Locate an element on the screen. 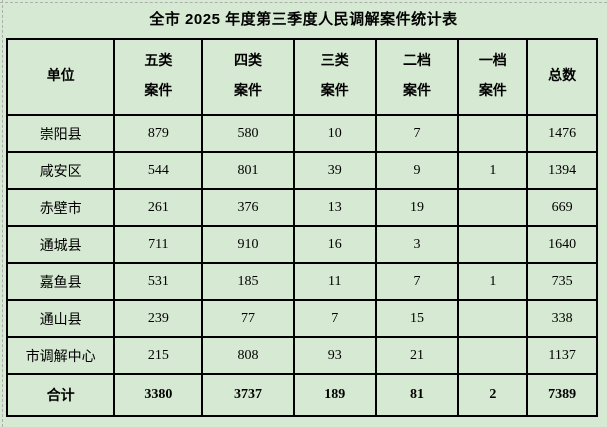 The image size is (607, 427). table-row: 通城县 711 910 16 3 1640 is located at coordinates (301, 244).